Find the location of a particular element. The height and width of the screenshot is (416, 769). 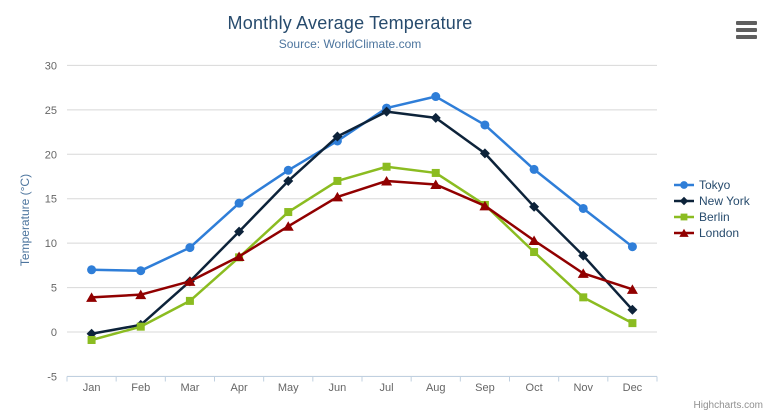

y-axis-tick-label: 20 is located at coordinates (51, 155).